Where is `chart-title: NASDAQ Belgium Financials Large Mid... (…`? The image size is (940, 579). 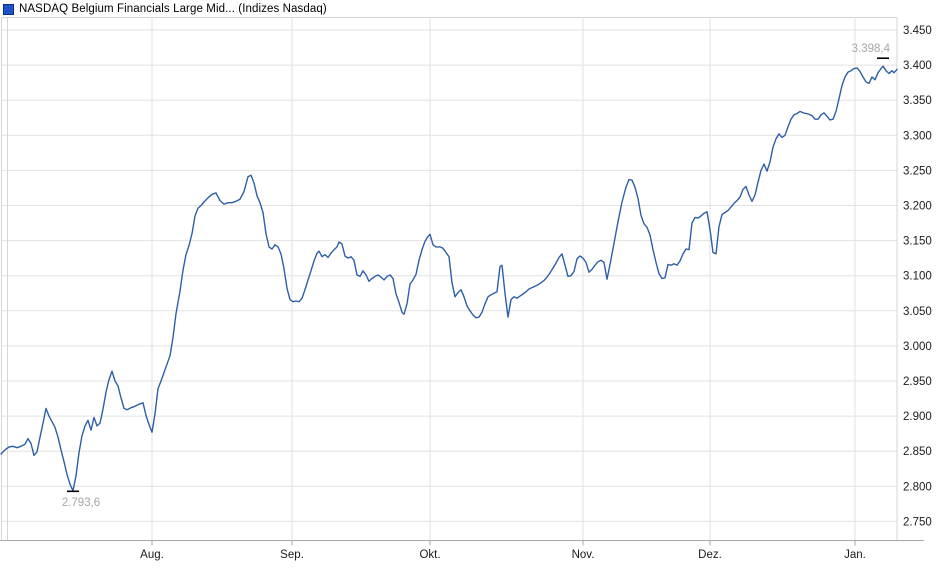 chart-title: NASDAQ Belgium Financials Large Mid... (… is located at coordinates (173, 9).